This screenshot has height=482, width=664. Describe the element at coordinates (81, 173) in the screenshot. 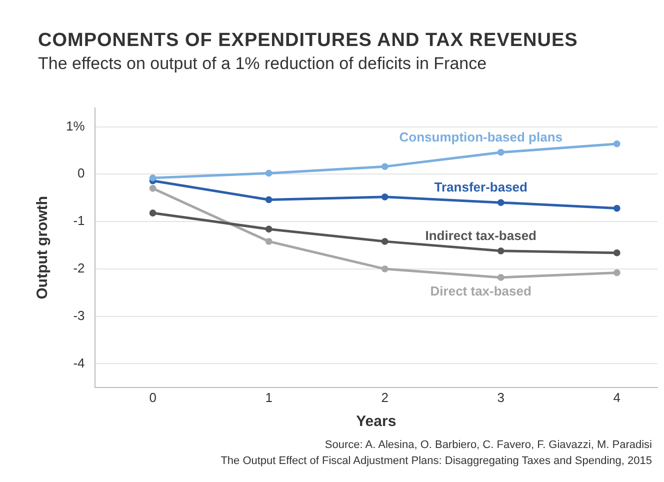

I see `y-tick-label: 0` at that location.